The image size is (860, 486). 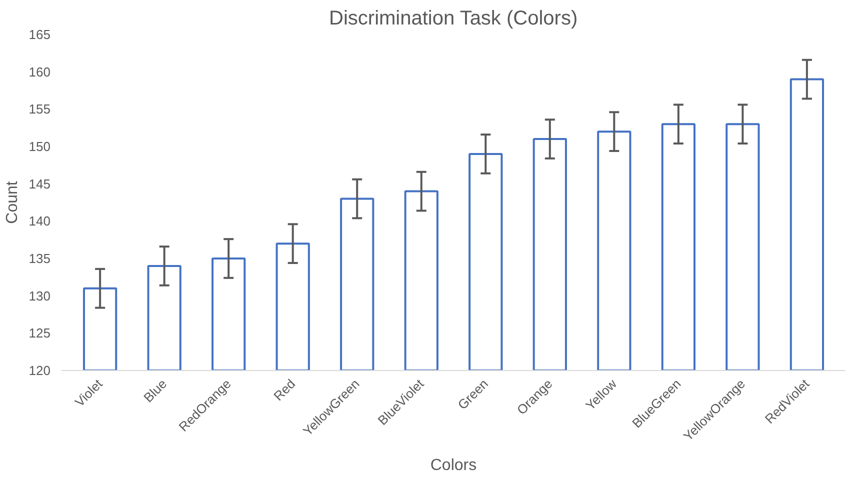 I want to click on x-axis-title: Colors, so click(x=453, y=465).